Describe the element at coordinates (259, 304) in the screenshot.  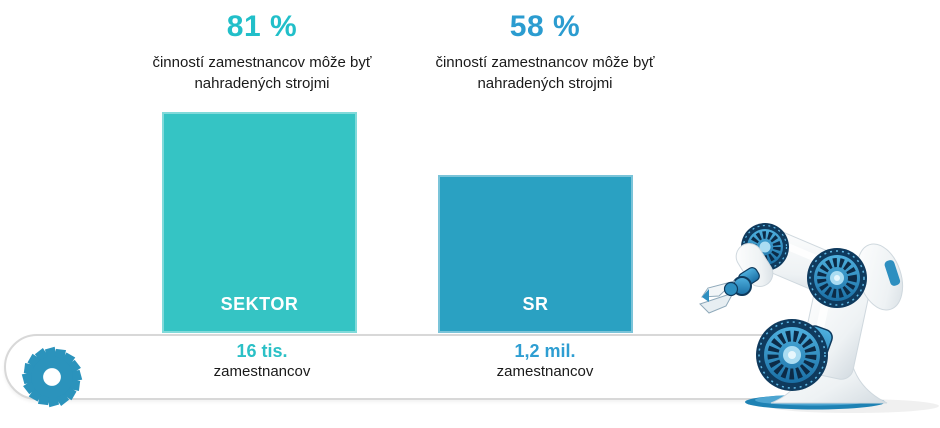
I see `bar-label-sektor: SEKTOR` at that location.